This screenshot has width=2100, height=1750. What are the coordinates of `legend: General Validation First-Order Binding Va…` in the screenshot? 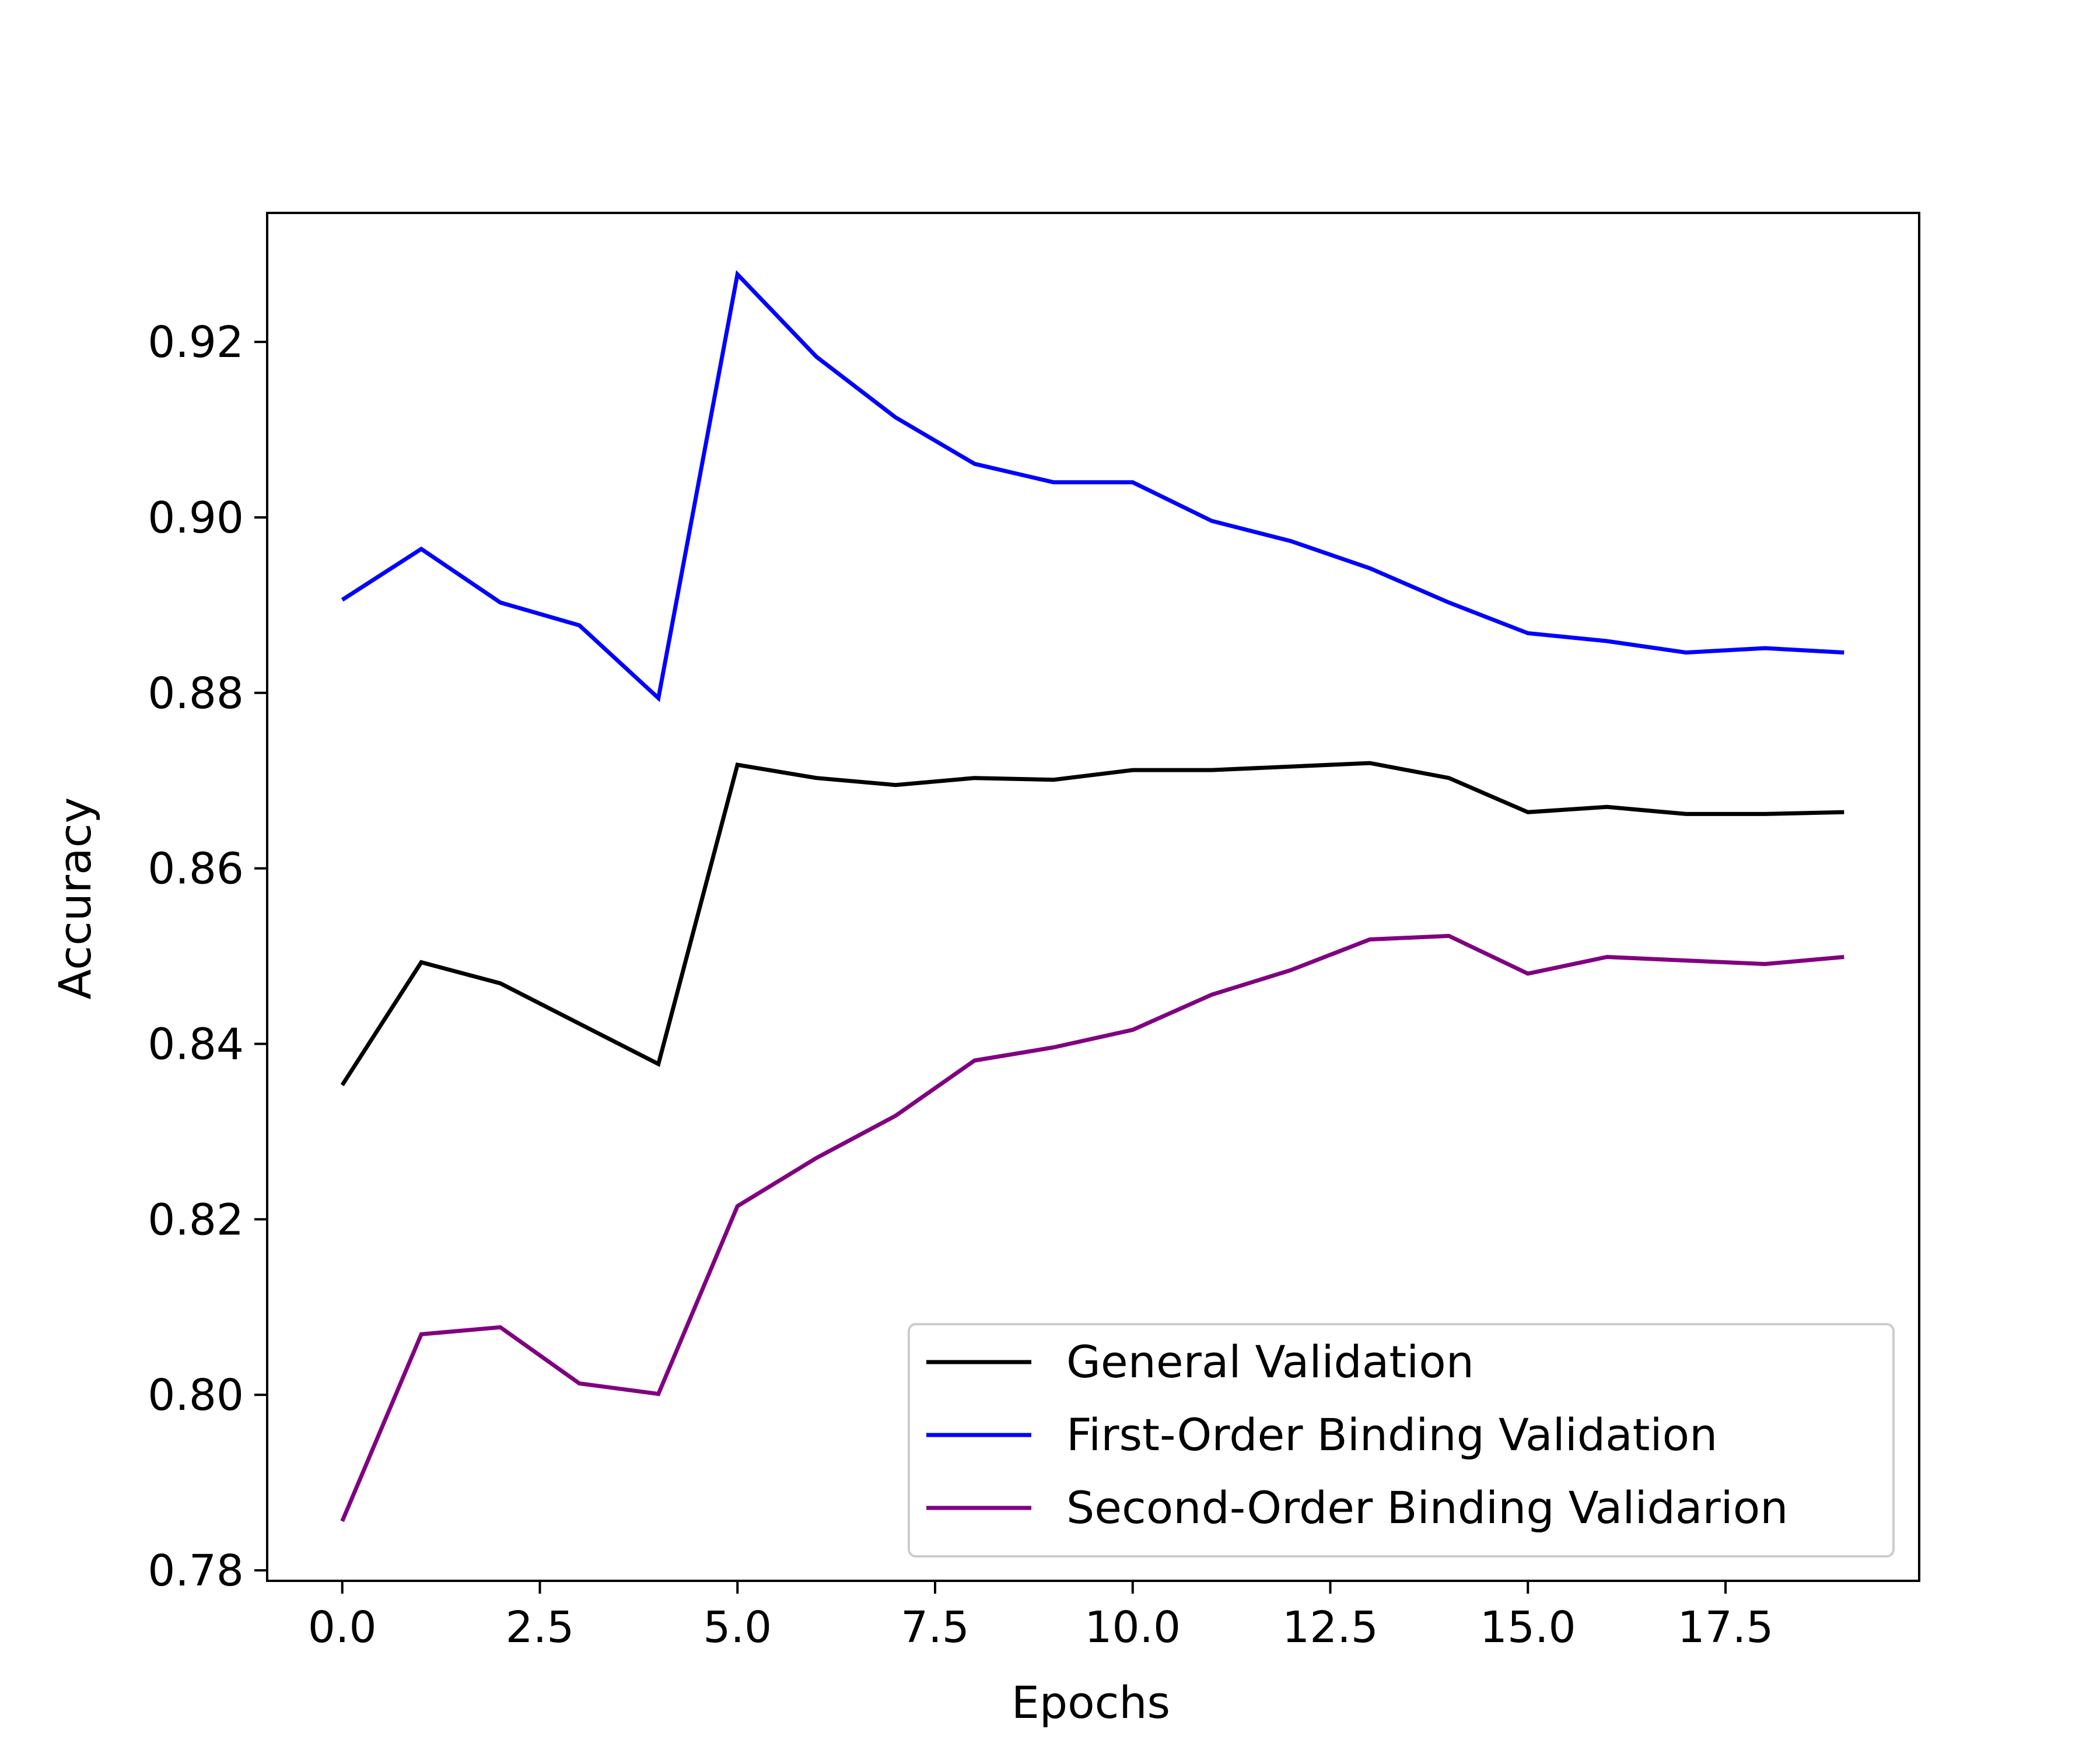 It's located at (1401, 1440).